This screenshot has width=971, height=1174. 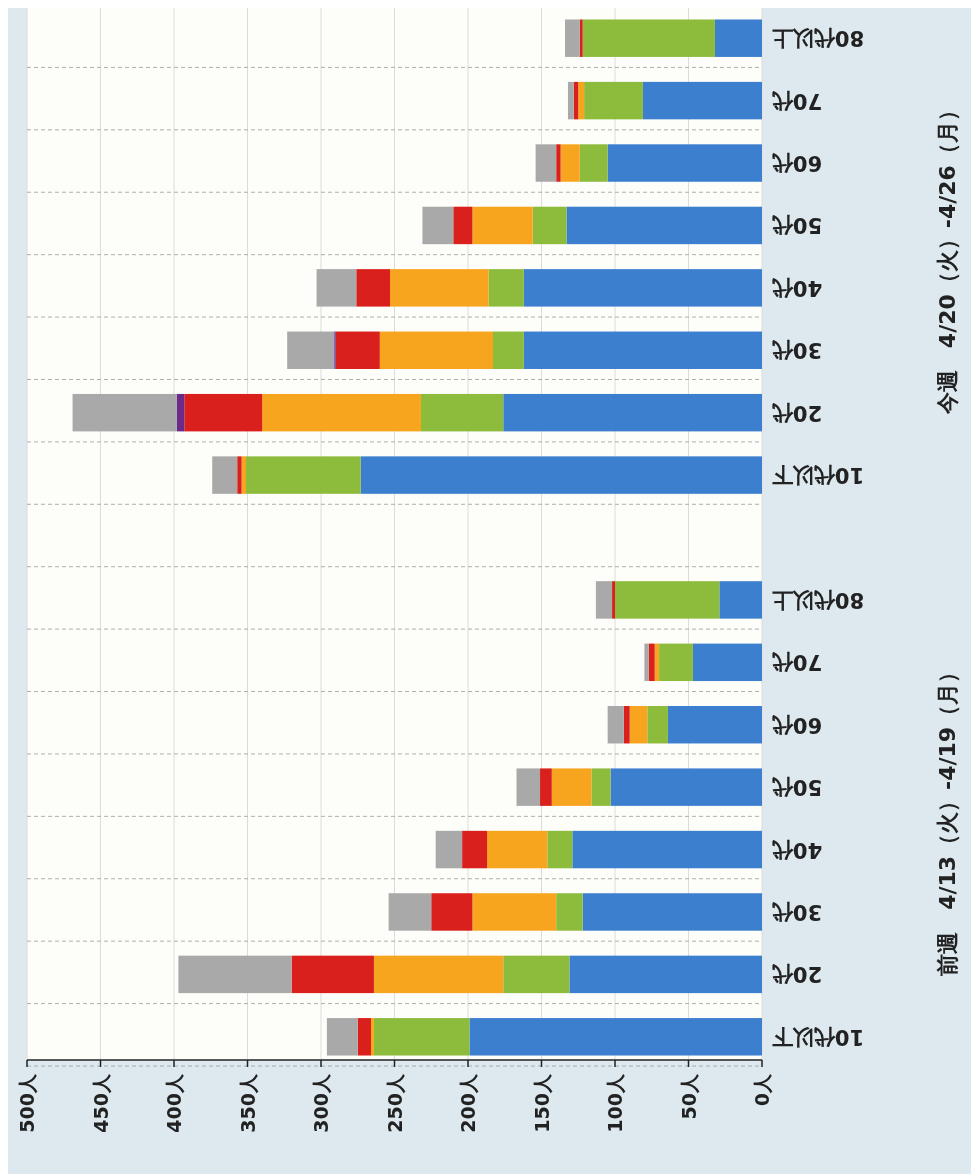 What do you see at coordinates (762, 1090) in the screenshot?
I see `x-tick-label: 0人` at bounding box center [762, 1090].